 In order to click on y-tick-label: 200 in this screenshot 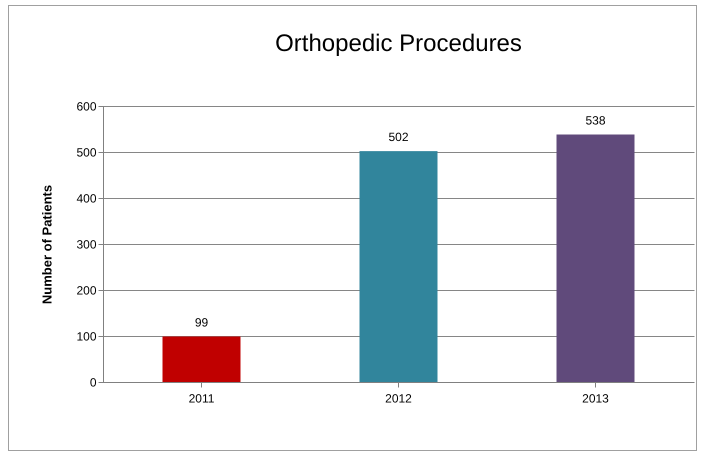, I will do `click(86, 291)`.